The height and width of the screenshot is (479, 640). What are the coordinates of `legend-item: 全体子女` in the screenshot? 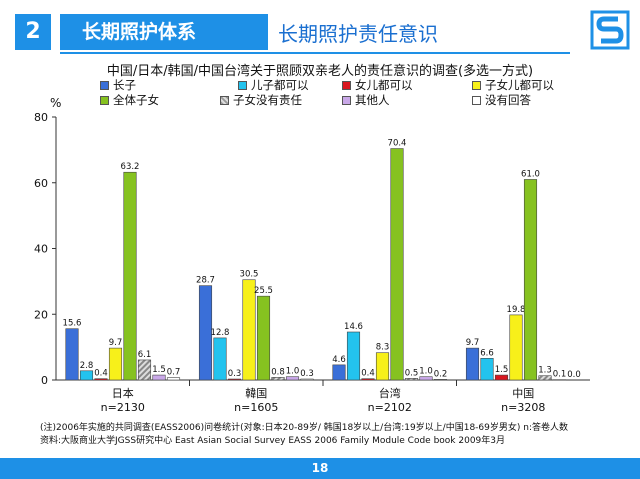 It's located at (129, 100).